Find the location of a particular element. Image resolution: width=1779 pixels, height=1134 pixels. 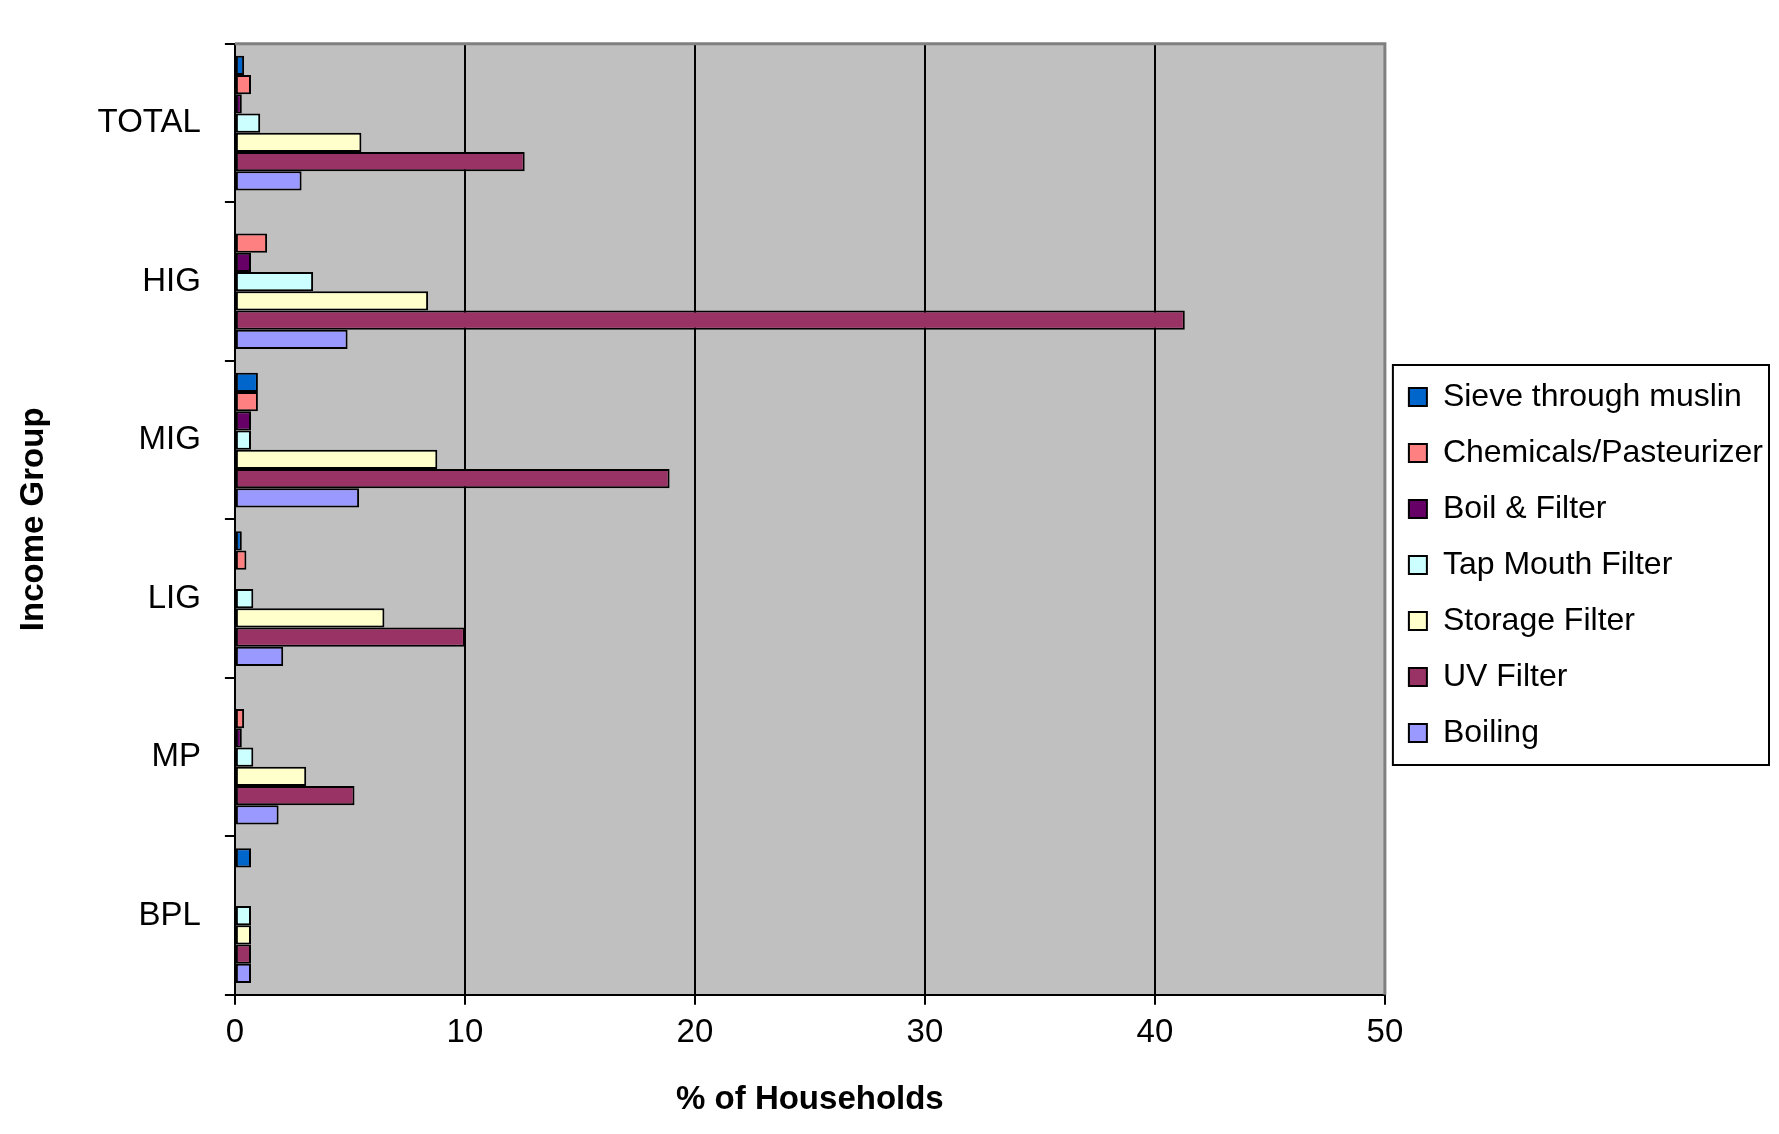

y-tick-label: BPL is located at coordinates (169, 913).